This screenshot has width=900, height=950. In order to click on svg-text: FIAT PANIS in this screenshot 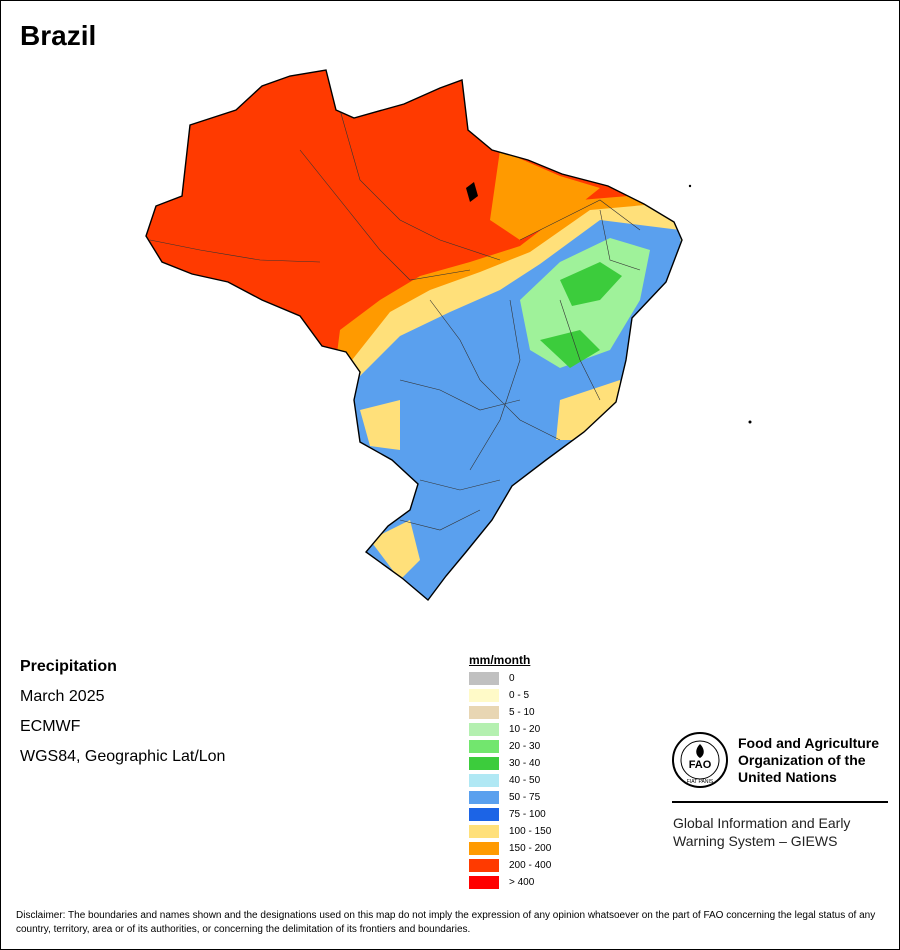, I will do `click(700, 782)`.